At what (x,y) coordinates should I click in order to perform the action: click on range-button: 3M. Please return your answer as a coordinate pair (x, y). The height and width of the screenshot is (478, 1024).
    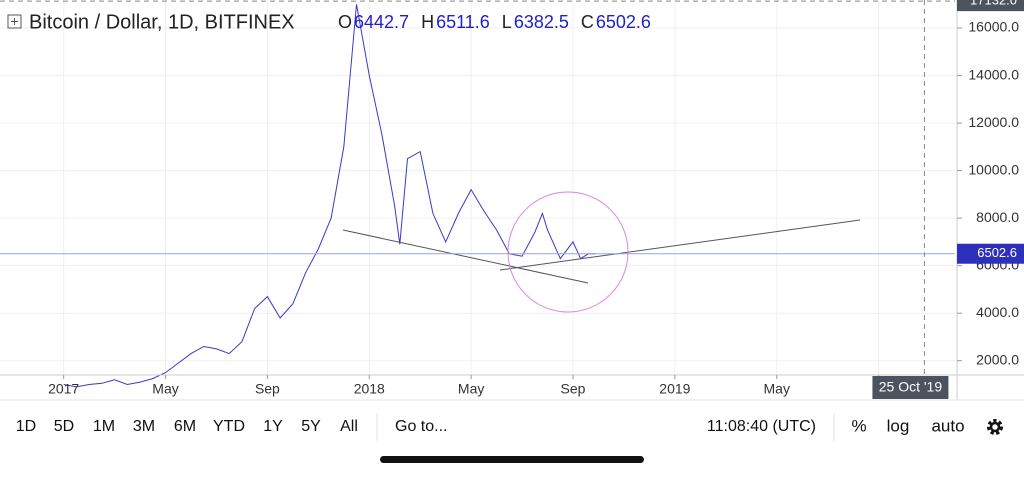
    Looking at the image, I should click on (144, 426).